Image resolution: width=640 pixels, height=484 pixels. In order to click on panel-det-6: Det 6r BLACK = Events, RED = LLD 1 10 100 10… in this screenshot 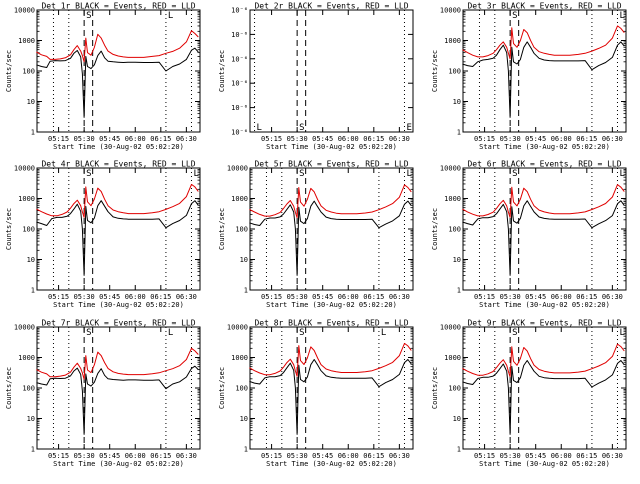, I will do `click(529, 234)`.